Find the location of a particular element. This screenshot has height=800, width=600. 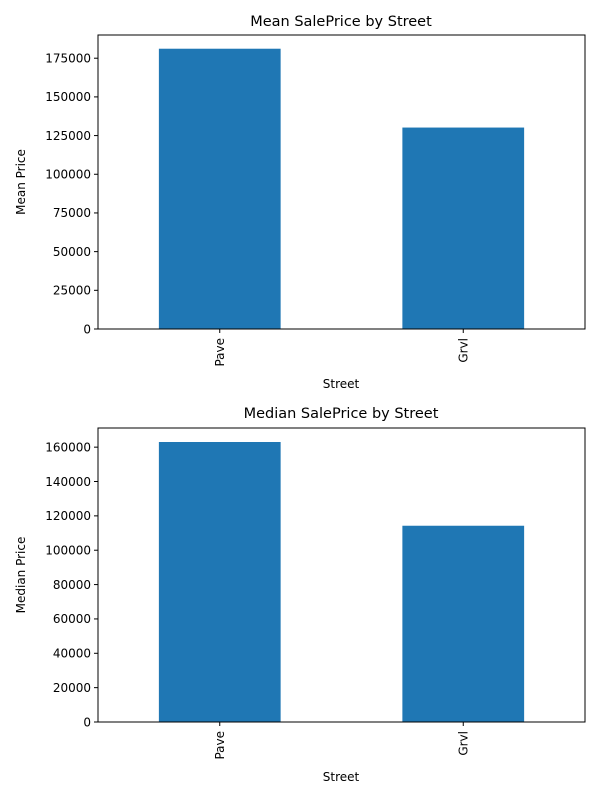

y-tick-label: 50000 is located at coordinates (72, 252).